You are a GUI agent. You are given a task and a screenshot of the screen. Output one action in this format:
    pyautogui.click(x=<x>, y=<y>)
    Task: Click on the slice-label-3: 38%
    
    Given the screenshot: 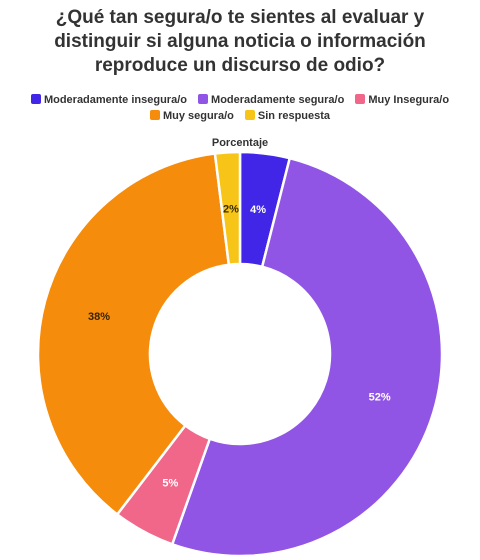 What is the action you would take?
    pyautogui.click(x=99, y=317)
    